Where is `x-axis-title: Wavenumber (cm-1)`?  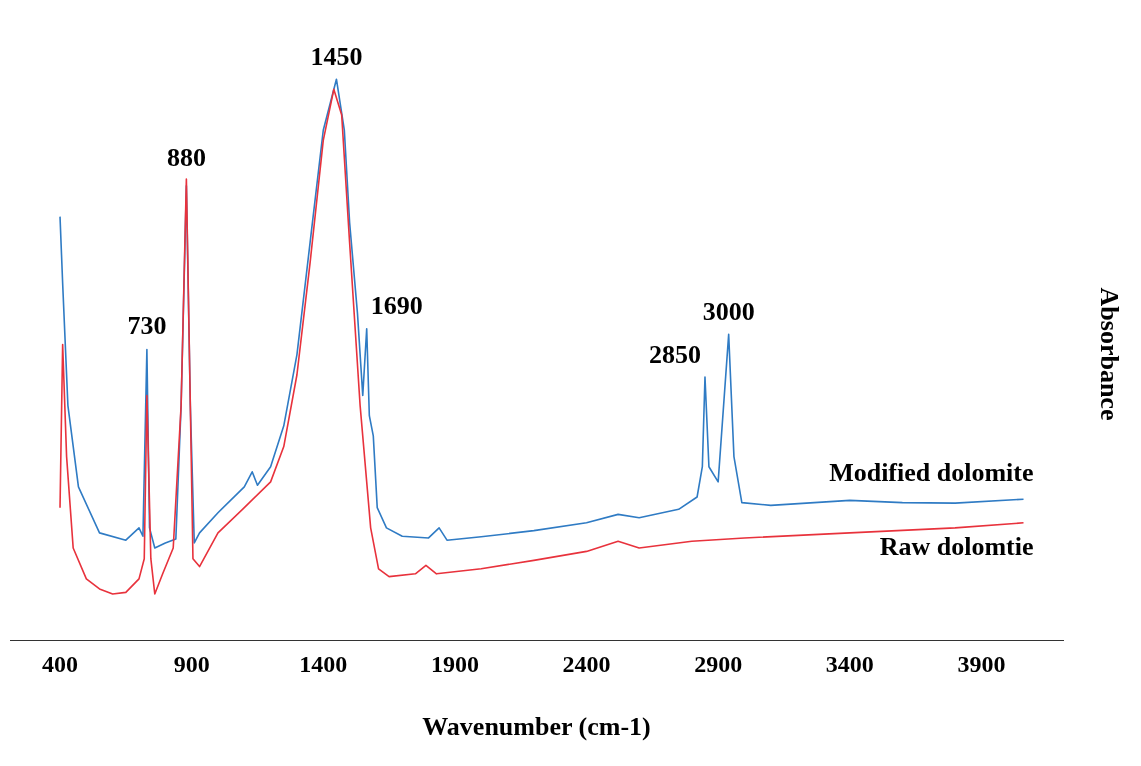
x-axis-title: Wavenumber (cm-1) is located at coordinates (536, 727).